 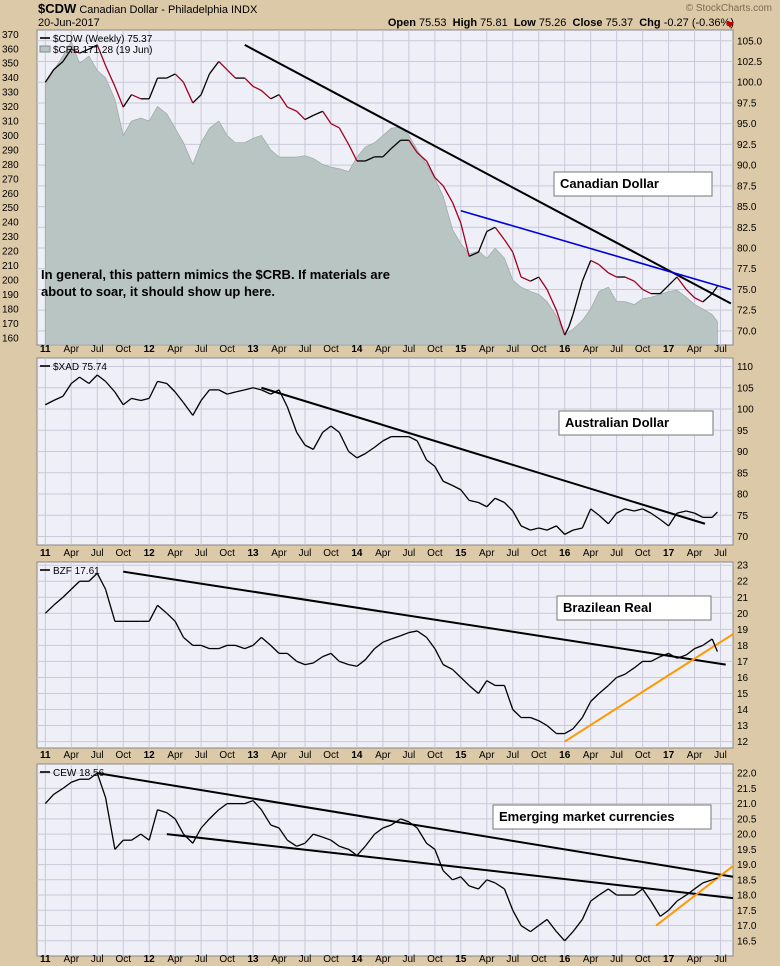 I want to click on y-tick-left: 160, so click(x=10, y=338).